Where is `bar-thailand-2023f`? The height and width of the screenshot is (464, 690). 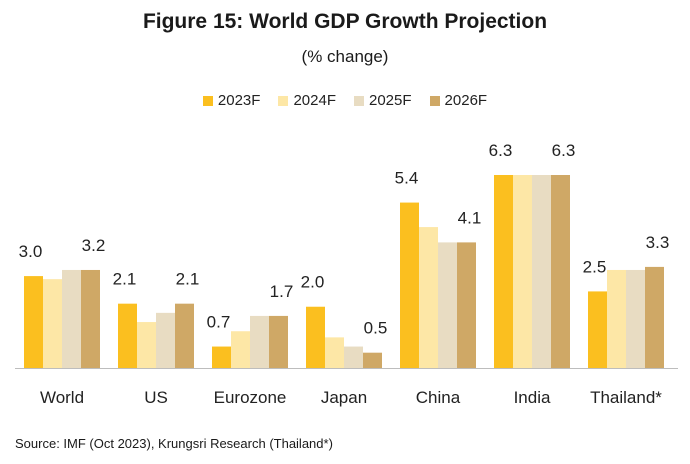 bar-thailand-2023f is located at coordinates (597, 329).